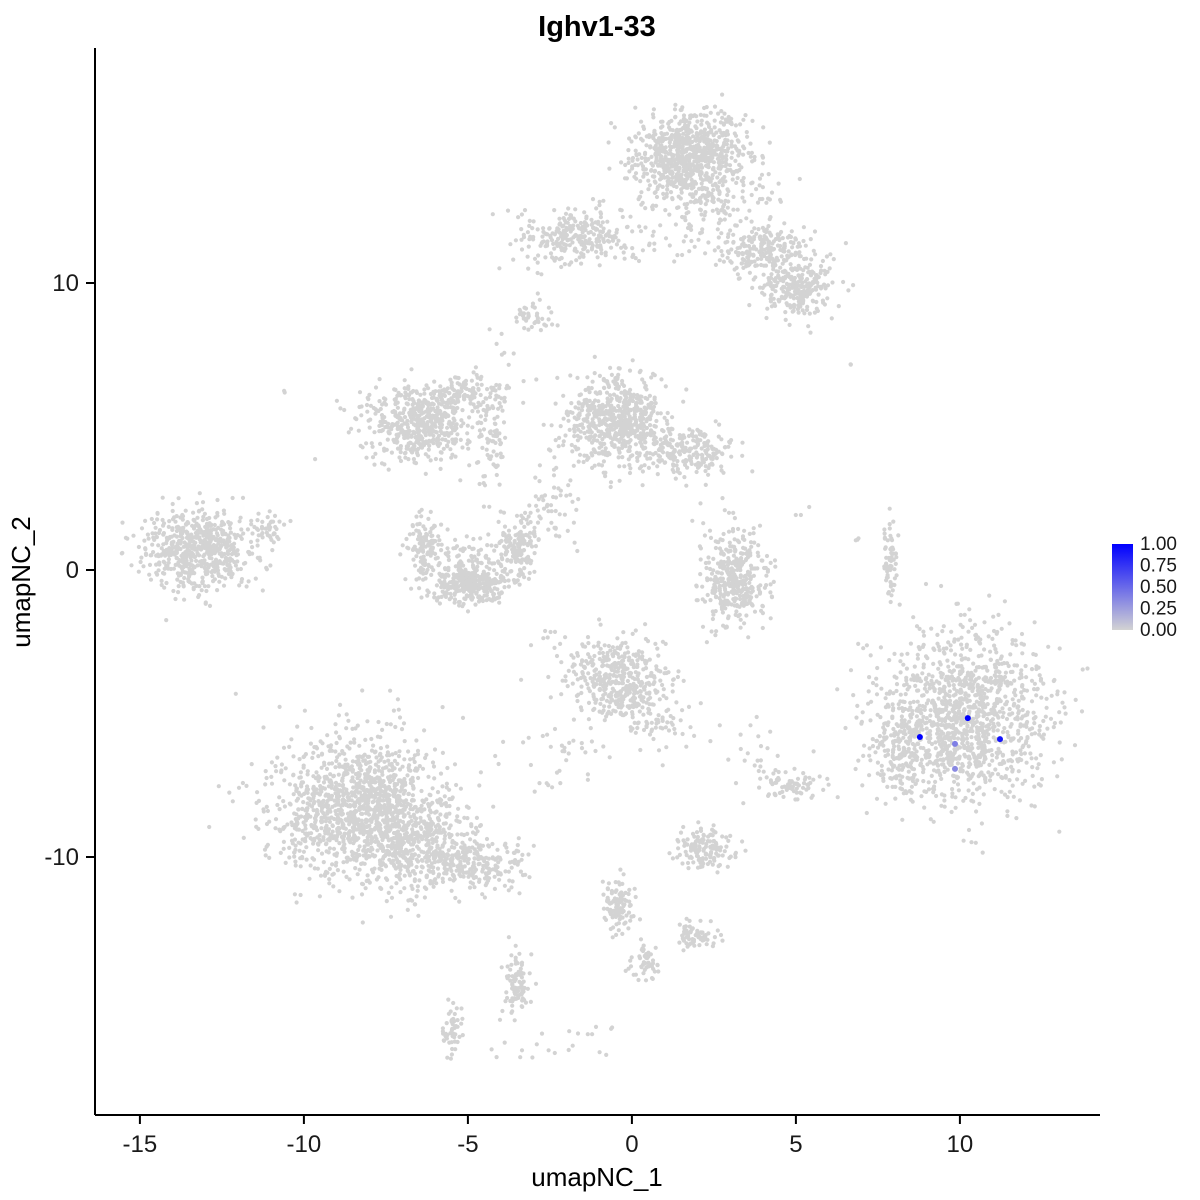 The width and height of the screenshot is (1200, 1200). Describe the element at coordinates (1158, 566) in the screenshot. I see `legend-tick-label: 0.75` at that location.